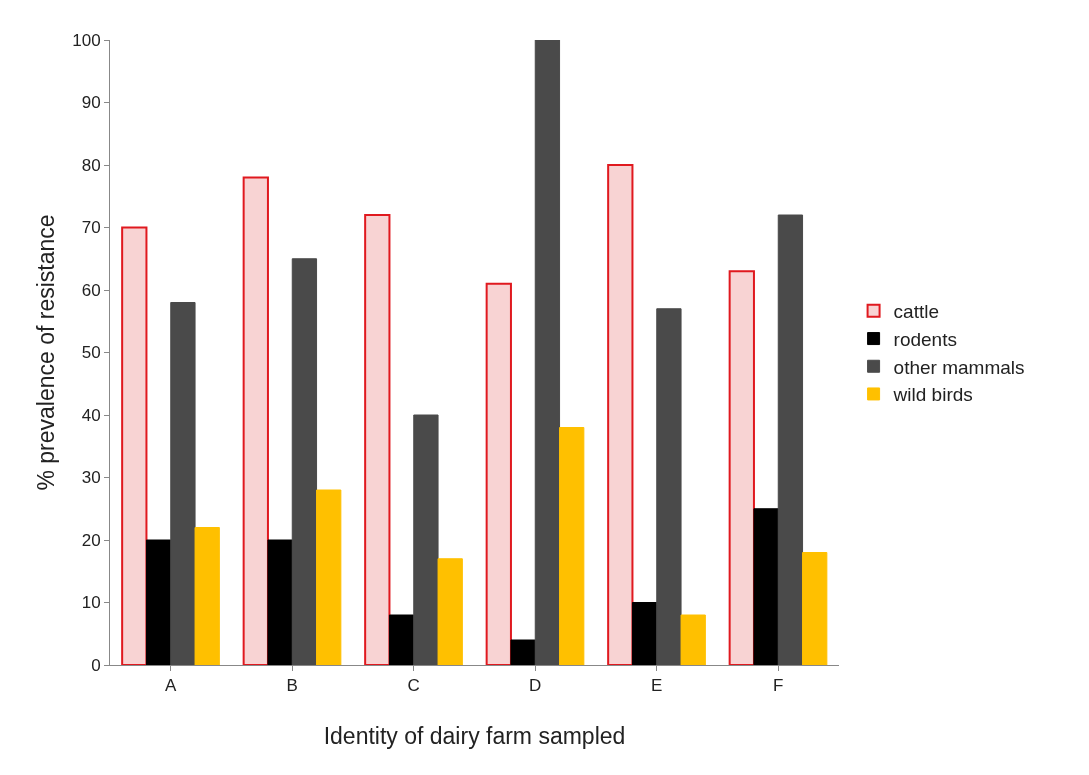  I want to click on x-tick-label: E, so click(657, 686).